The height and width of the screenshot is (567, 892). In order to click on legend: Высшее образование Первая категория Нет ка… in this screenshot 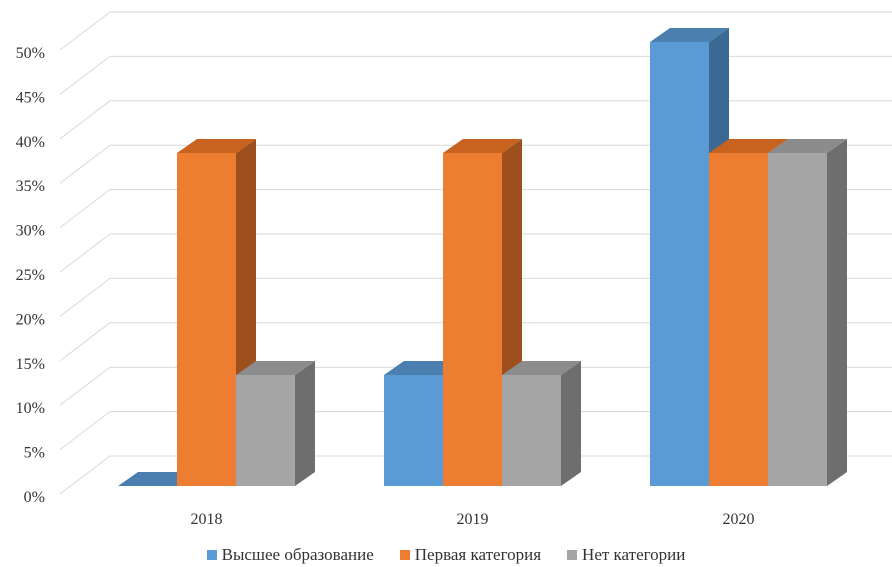, I will do `click(446, 555)`.